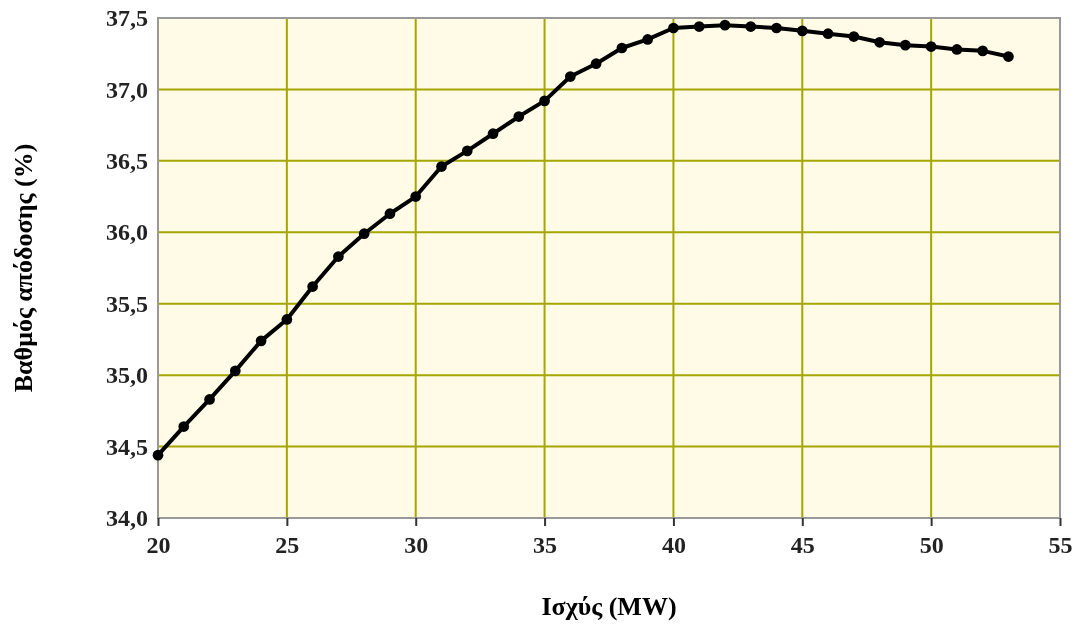 Image resolution: width=1086 pixels, height=635 pixels. I want to click on y-tick-label: 34,0, so click(127, 518).